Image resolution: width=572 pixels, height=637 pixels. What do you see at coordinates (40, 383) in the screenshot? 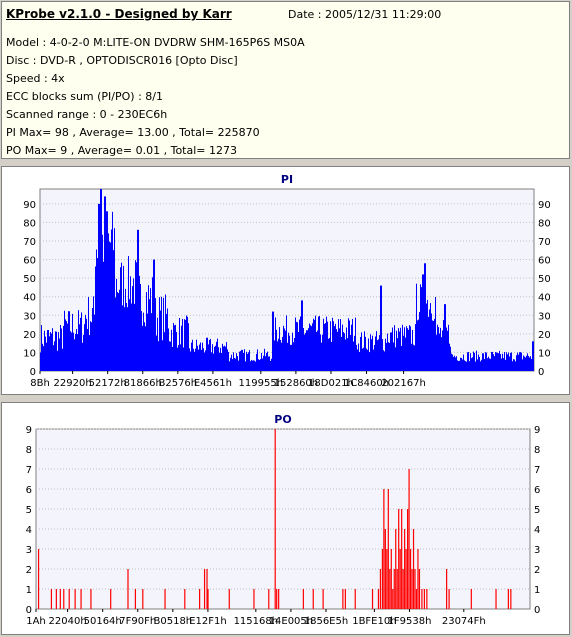
I see `pi-xtick-label: 8Bh` at bounding box center [40, 383].